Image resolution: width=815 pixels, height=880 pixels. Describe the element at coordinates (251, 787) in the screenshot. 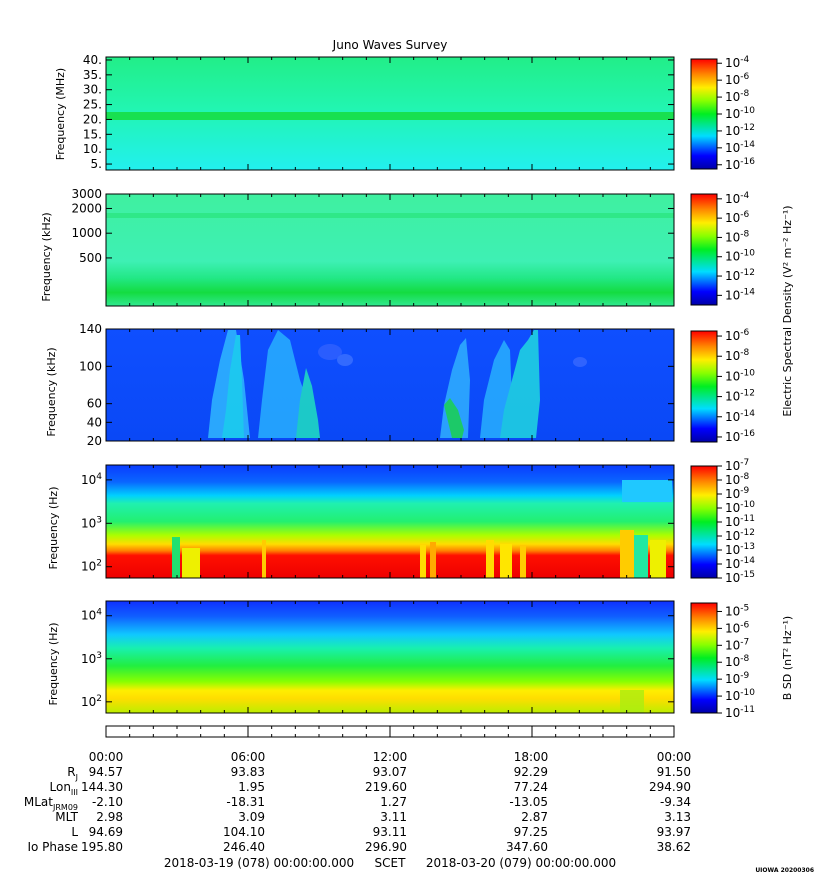

I see `ephemeris-value: 1.95` at that location.